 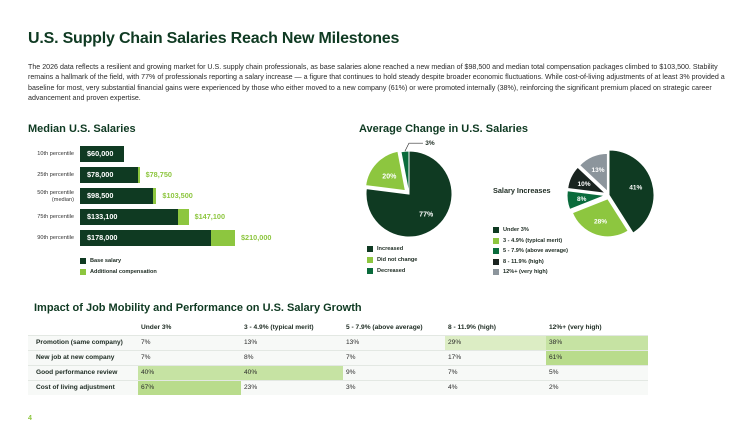 I want to click on table-row: Good performance review 40% 40% 9% 7% 5%, so click(x=338, y=372).